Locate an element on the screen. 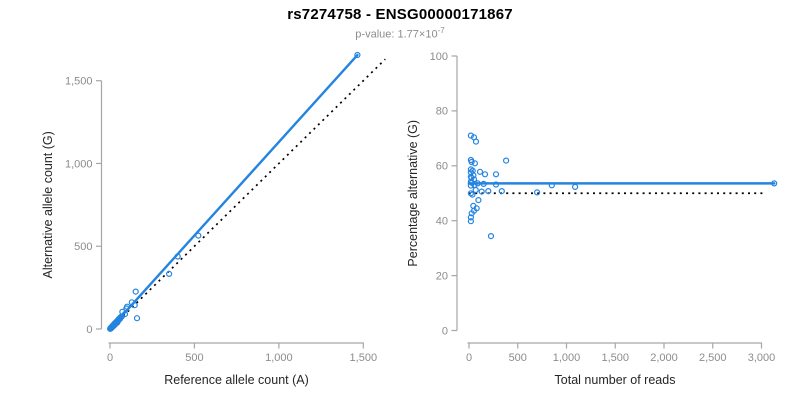  chart-subtitle: p-value: 1.77×10-7 is located at coordinates (400, 33).